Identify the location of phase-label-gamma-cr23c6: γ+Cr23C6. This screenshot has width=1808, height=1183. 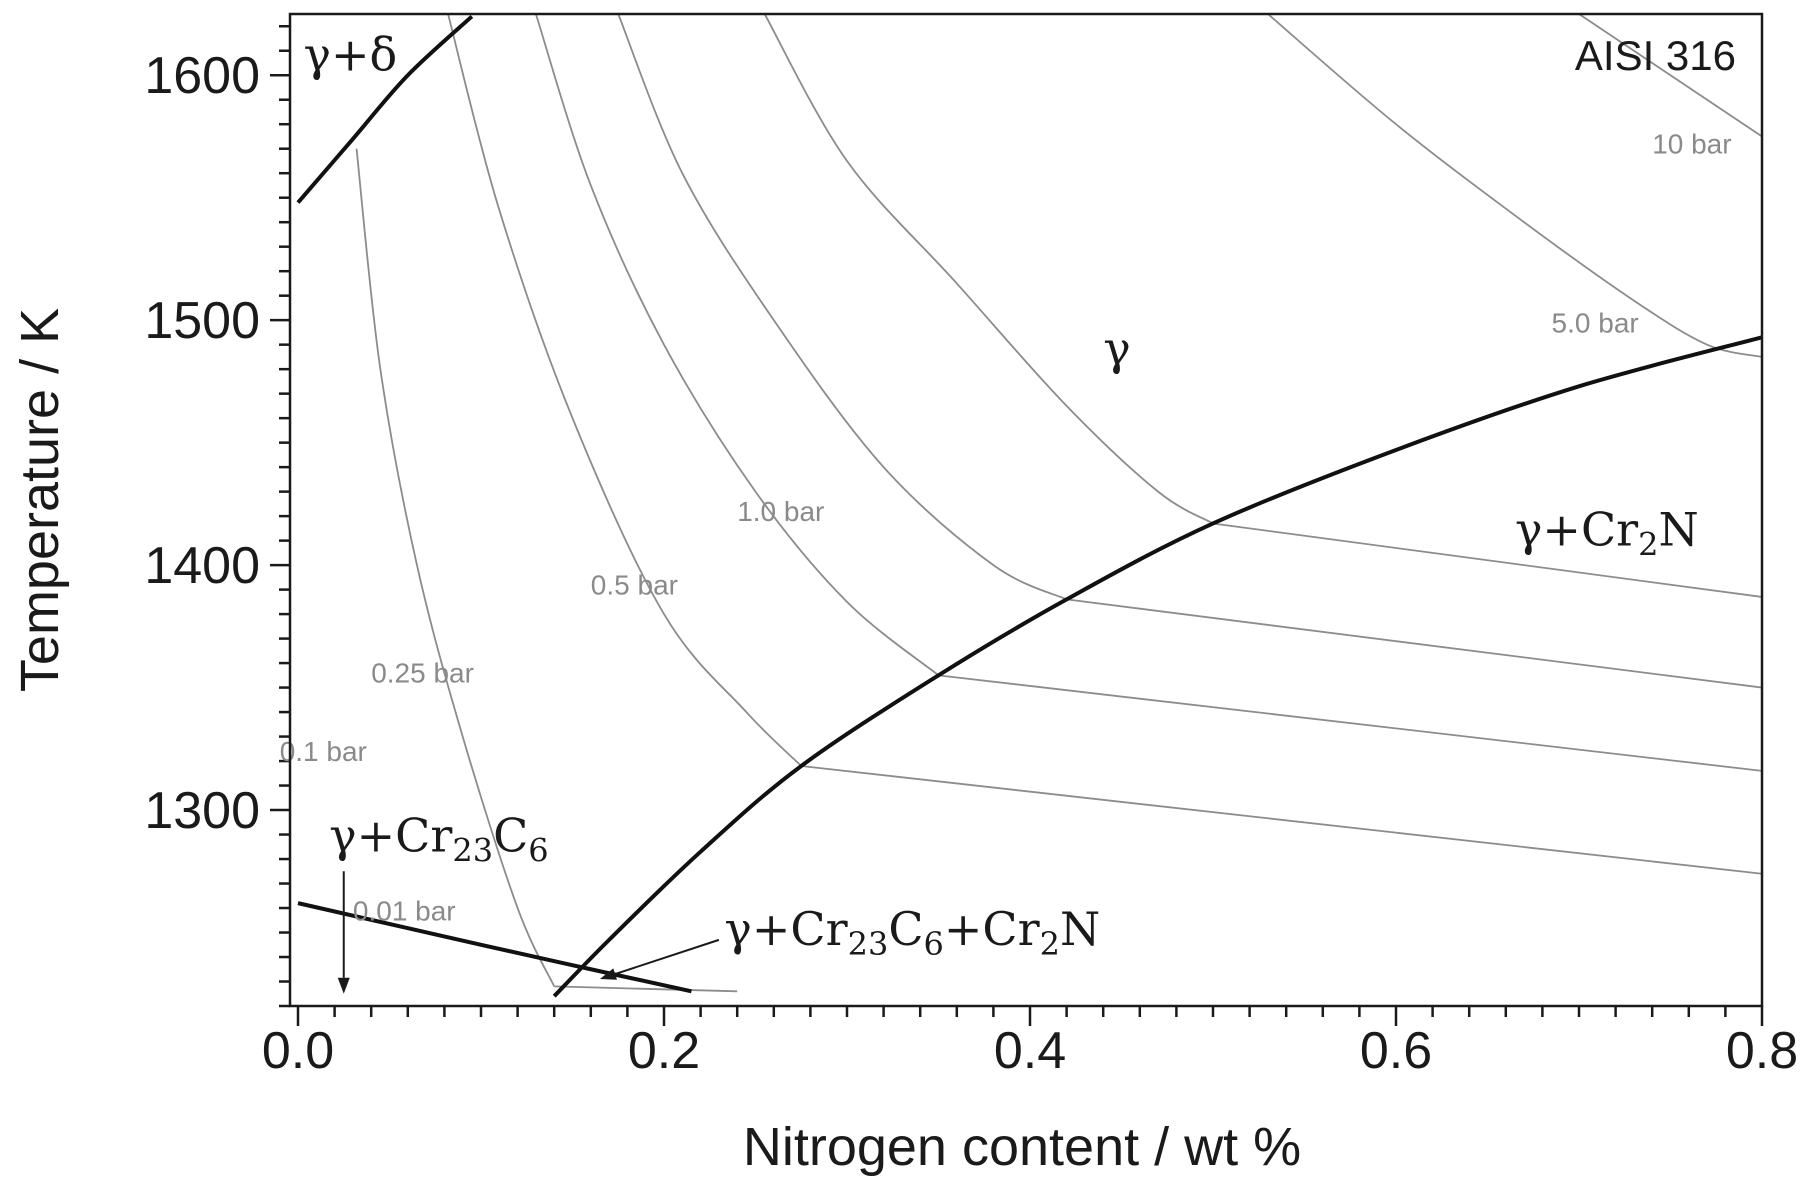
(439, 839).